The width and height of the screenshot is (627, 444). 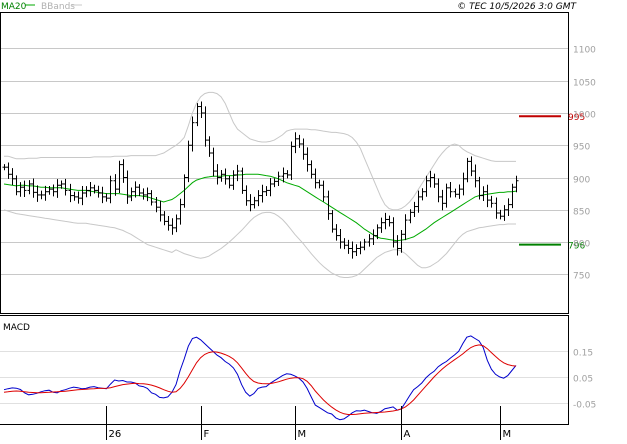 I want to click on ma20-line, so click(x=260, y=207).